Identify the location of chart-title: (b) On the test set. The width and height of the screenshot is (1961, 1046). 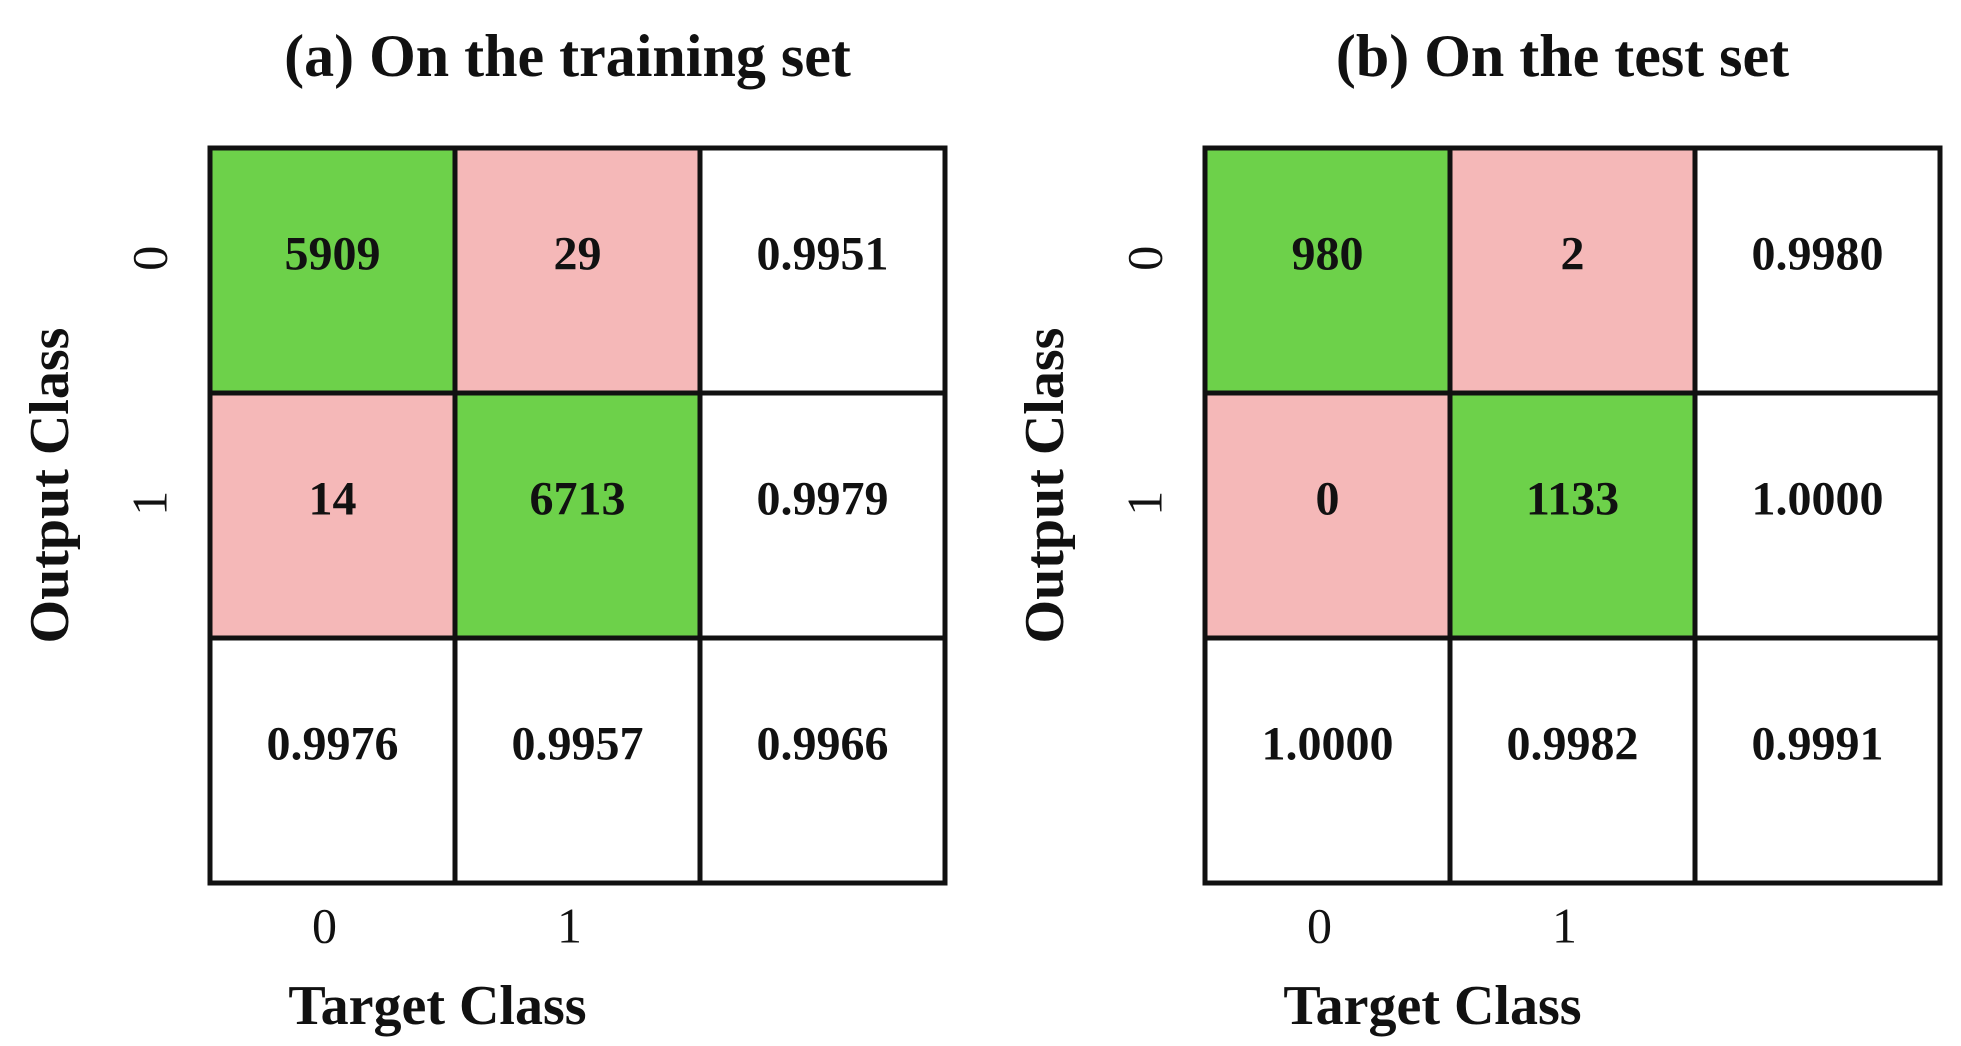
(1562, 56).